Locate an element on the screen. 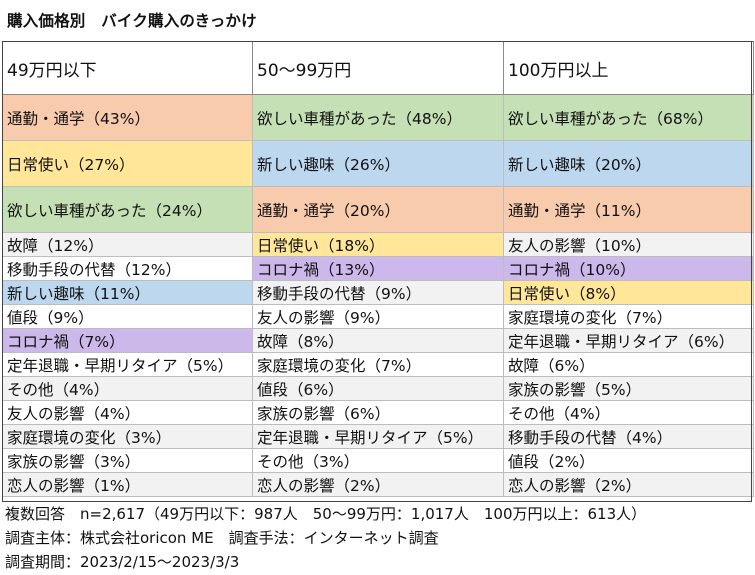 The width and height of the screenshot is (755, 575). table-cell: 故障（12%） is located at coordinates (127, 244).